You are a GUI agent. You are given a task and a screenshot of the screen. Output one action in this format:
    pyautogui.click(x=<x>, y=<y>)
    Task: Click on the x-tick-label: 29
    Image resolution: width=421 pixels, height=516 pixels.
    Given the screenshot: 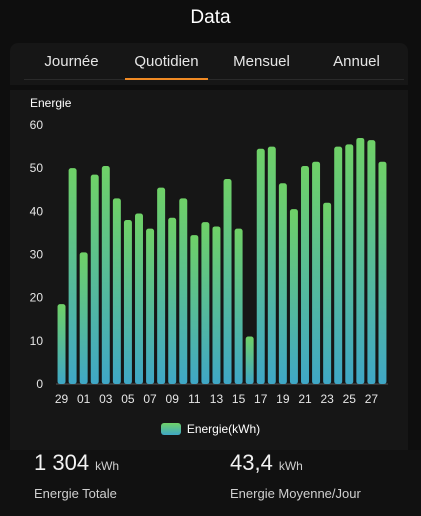 What is the action you would take?
    pyautogui.click(x=62, y=399)
    